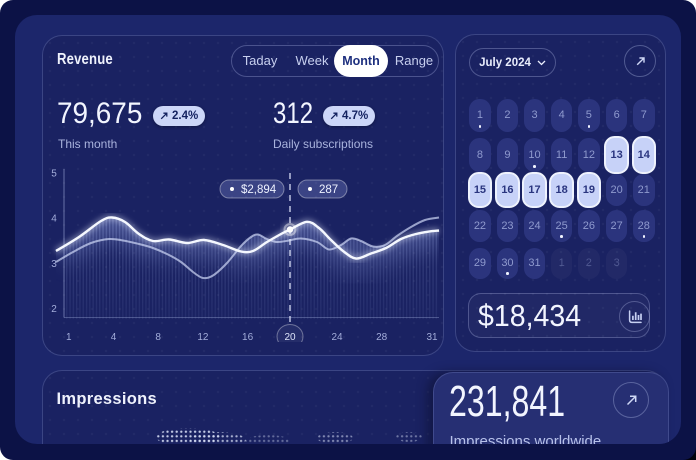  I want to click on svg-text: 1, so click(69, 337).